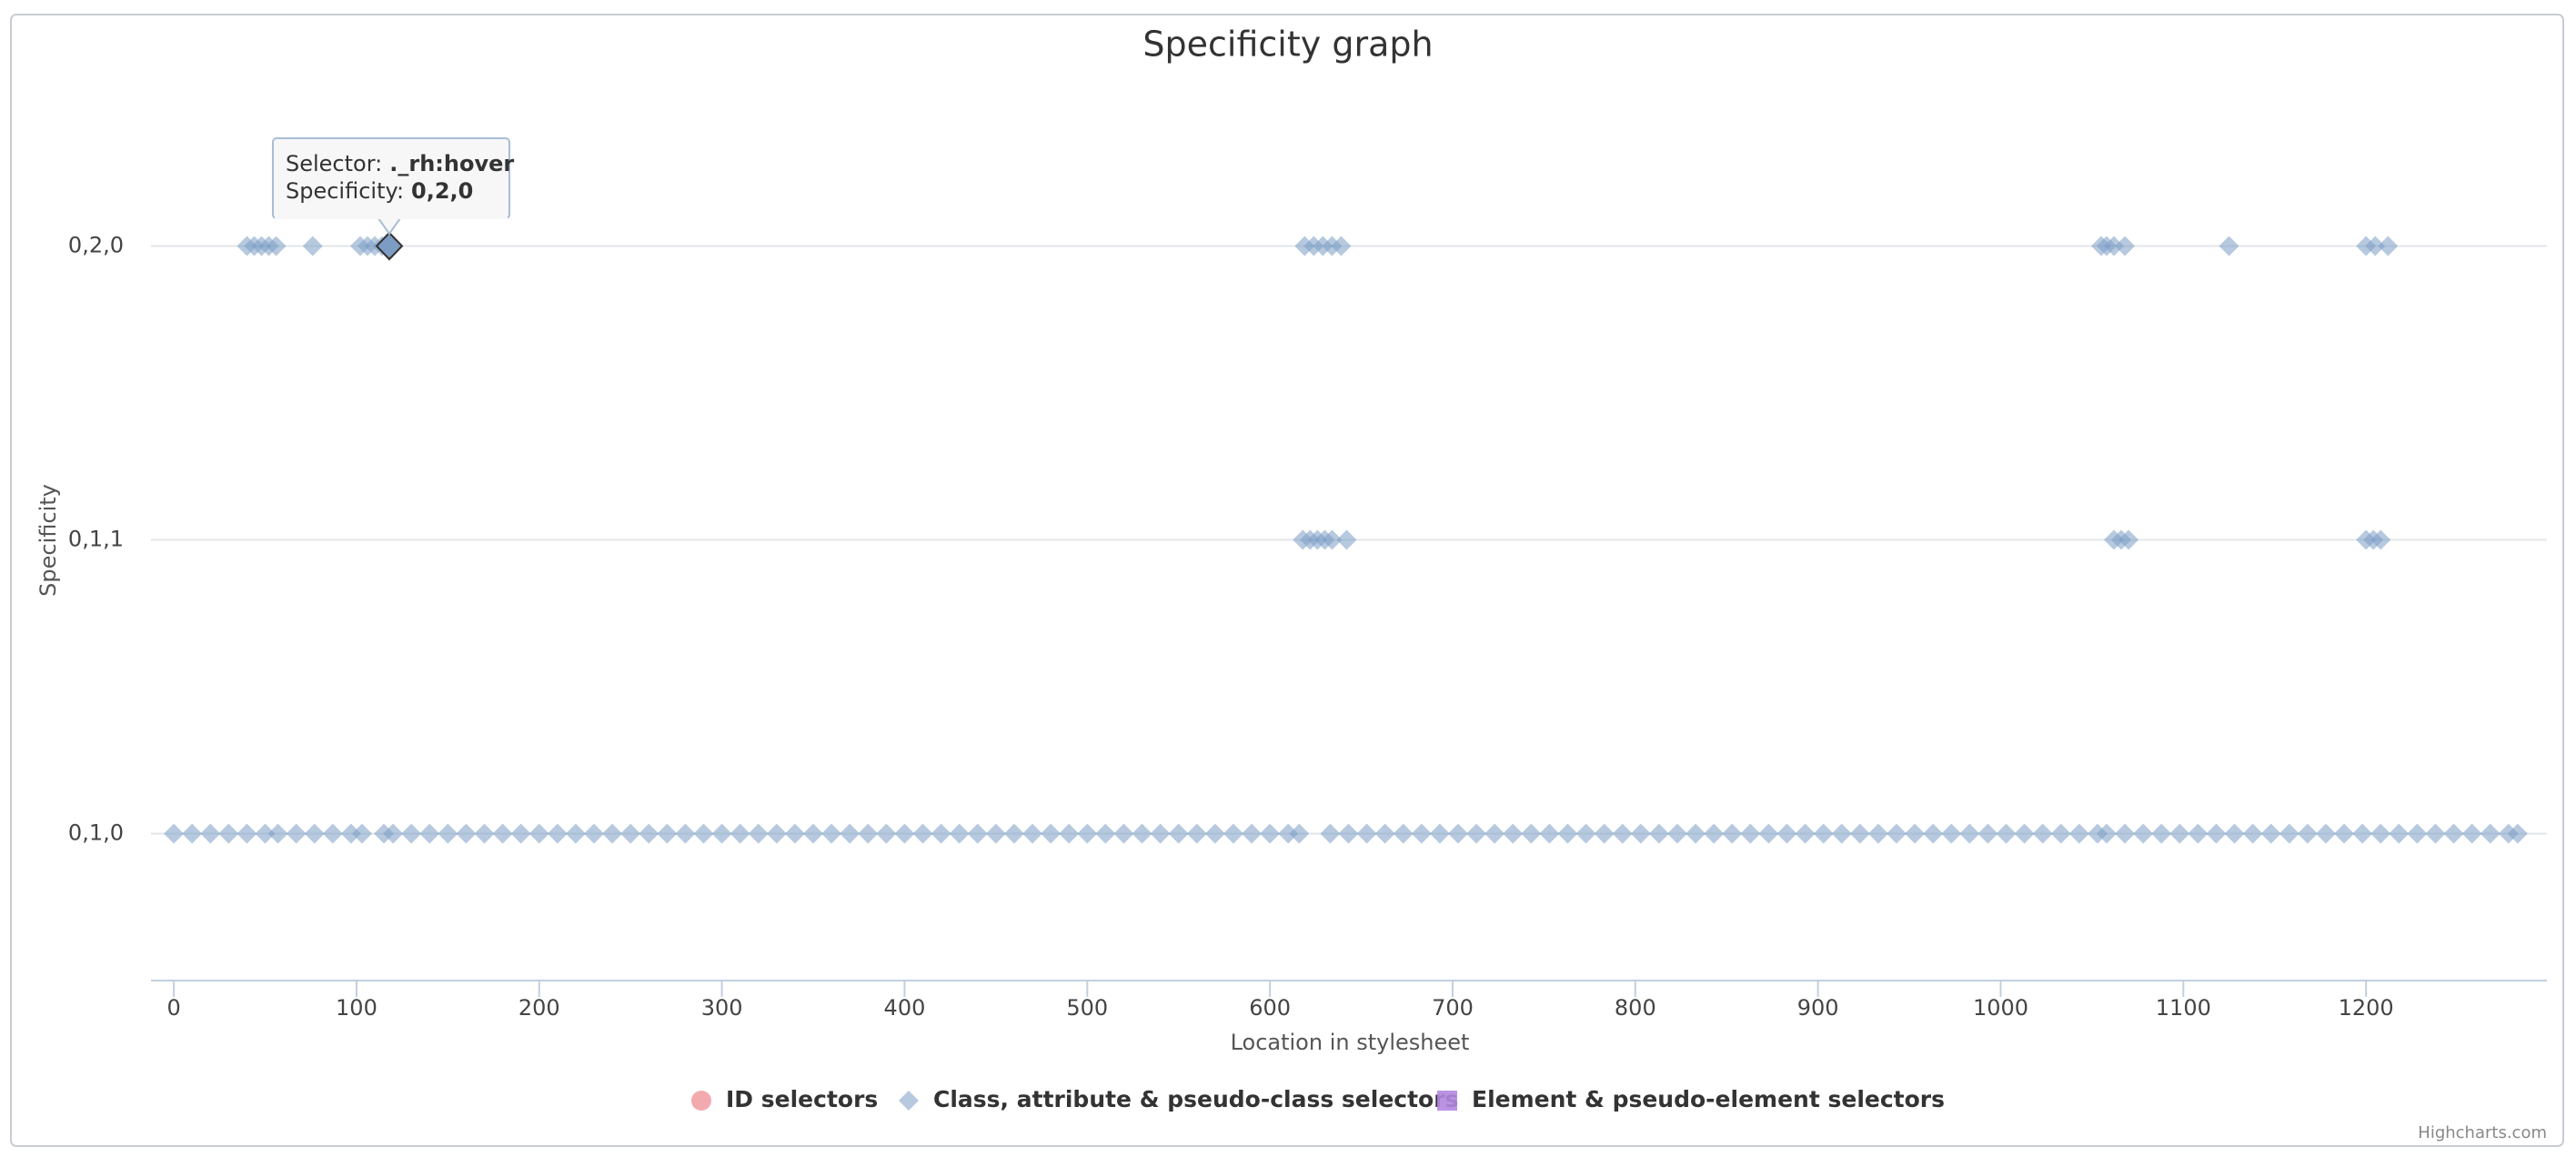 The height and width of the screenshot is (1157, 2576). What do you see at coordinates (96, 539) in the screenshot?
I see `y-tick-label: 0,1,1` at bounding box center [96, 539].